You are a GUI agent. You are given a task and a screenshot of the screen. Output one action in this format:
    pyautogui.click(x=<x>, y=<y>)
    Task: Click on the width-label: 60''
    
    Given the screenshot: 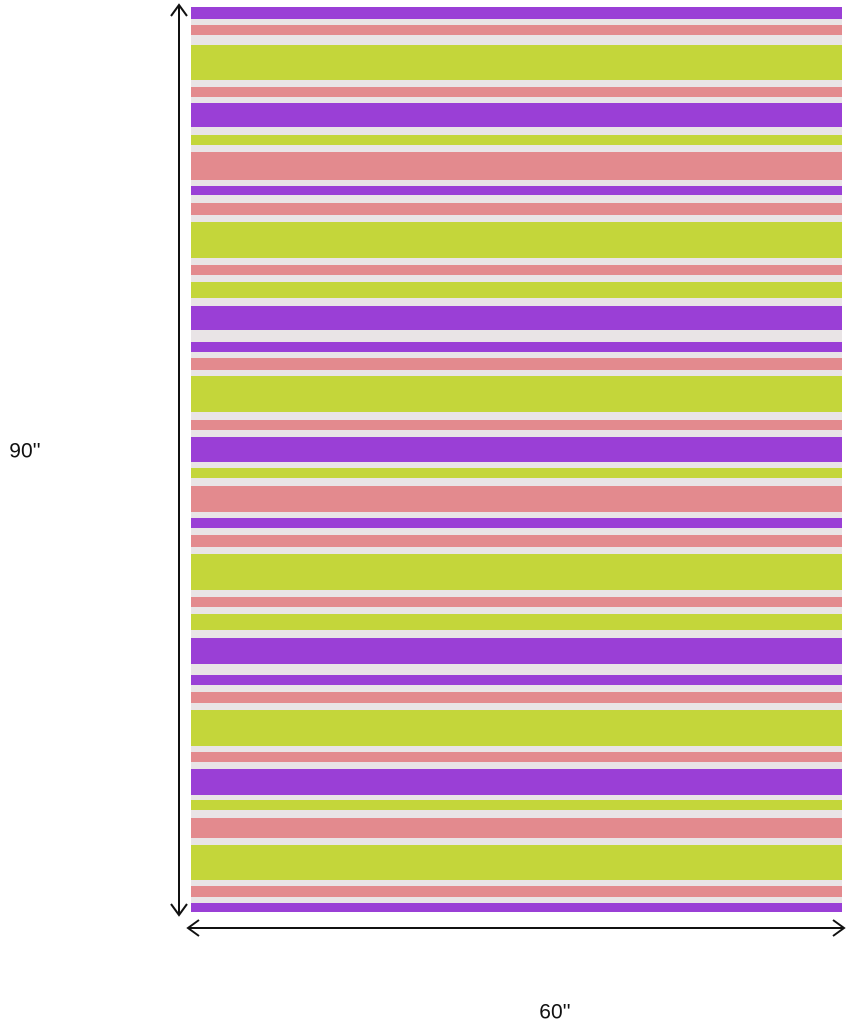 What is the action you would take?
    pyautogui.click(x=554, y=1012)
    